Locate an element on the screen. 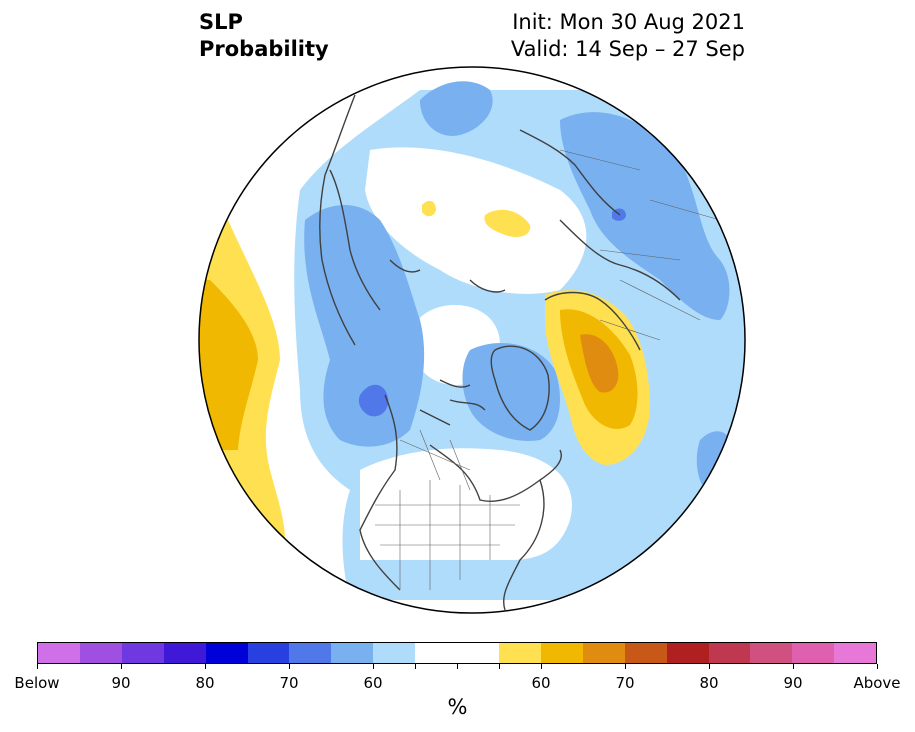 The width and height of the screenshot is (915, 732). below-normal-70-alaska is located at coordinates (373, 400).